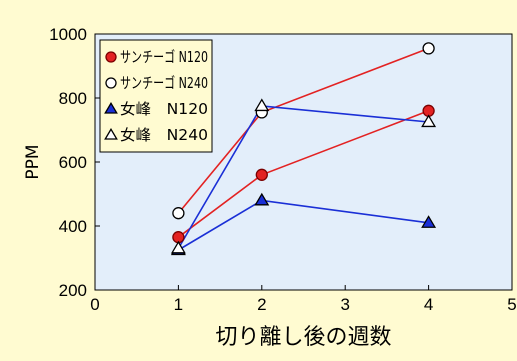  What do you see at coordinates (261, 304) in the screenshot?
I see `x-tick-label: 2` at bounding box center [261, 304].